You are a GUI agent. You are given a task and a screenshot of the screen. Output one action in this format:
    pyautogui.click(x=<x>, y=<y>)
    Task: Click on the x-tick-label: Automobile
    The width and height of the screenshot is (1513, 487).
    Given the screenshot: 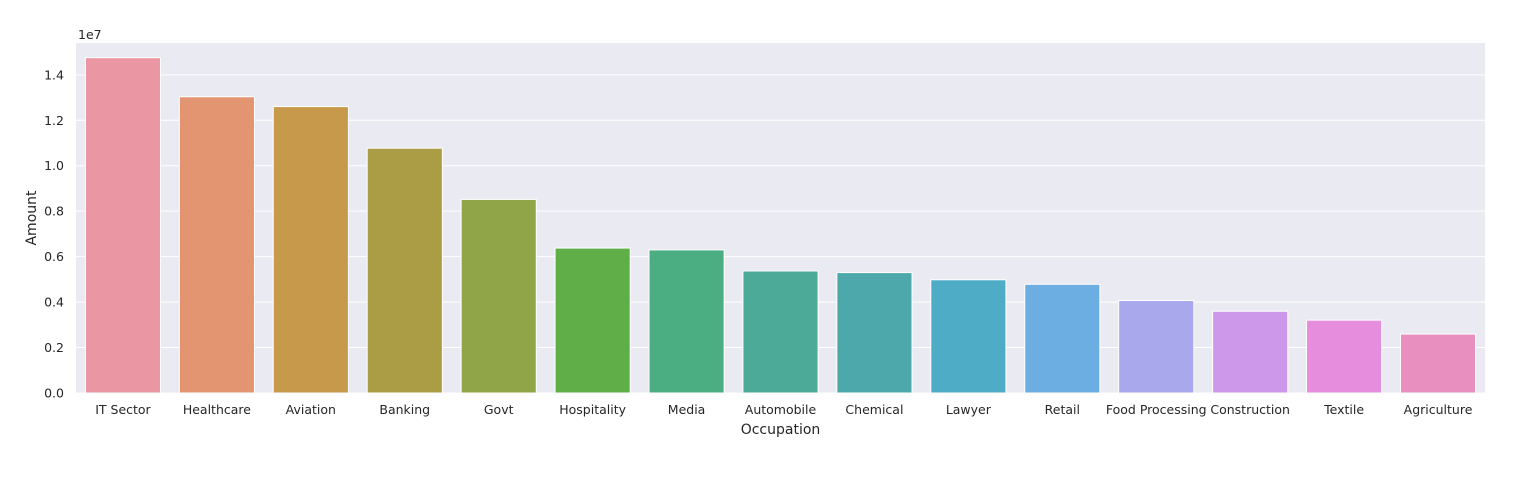 What is the action you would take?
    pyautogui.click(x=781, y=409)
    